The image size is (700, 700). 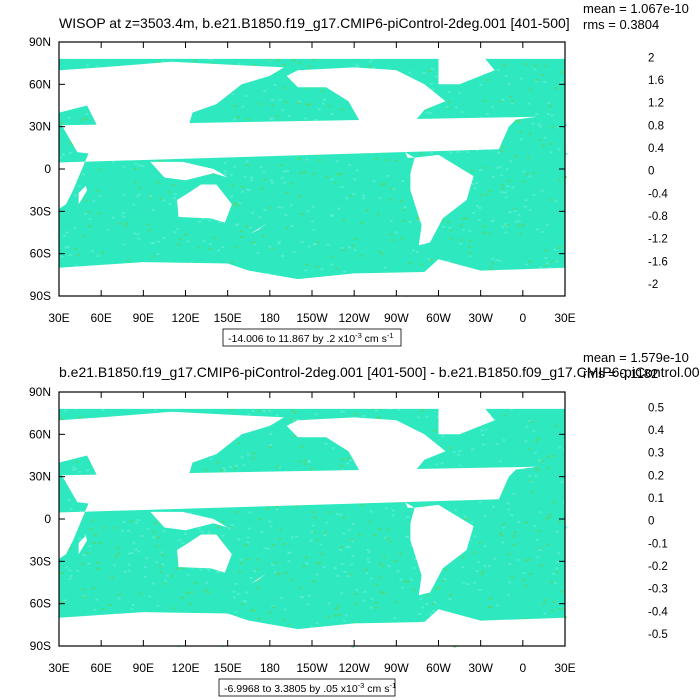 I want to click on colorbar-label: 1.6, so click(x=656, y=81).